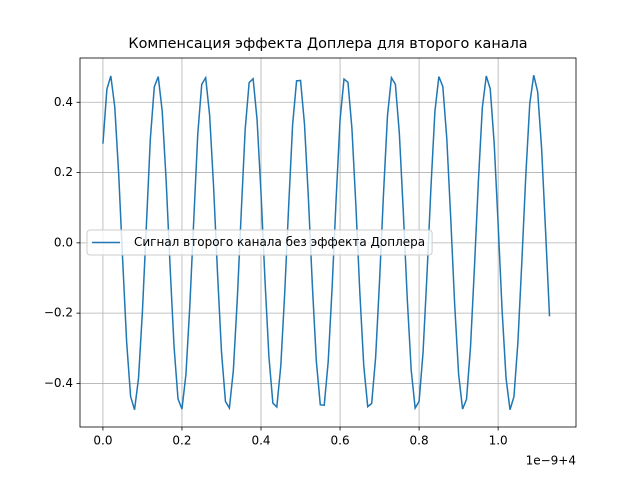 The width and height of the screenshot is (640, 480). I want to click on y-tick-label: 0.0, so click(63, 242).